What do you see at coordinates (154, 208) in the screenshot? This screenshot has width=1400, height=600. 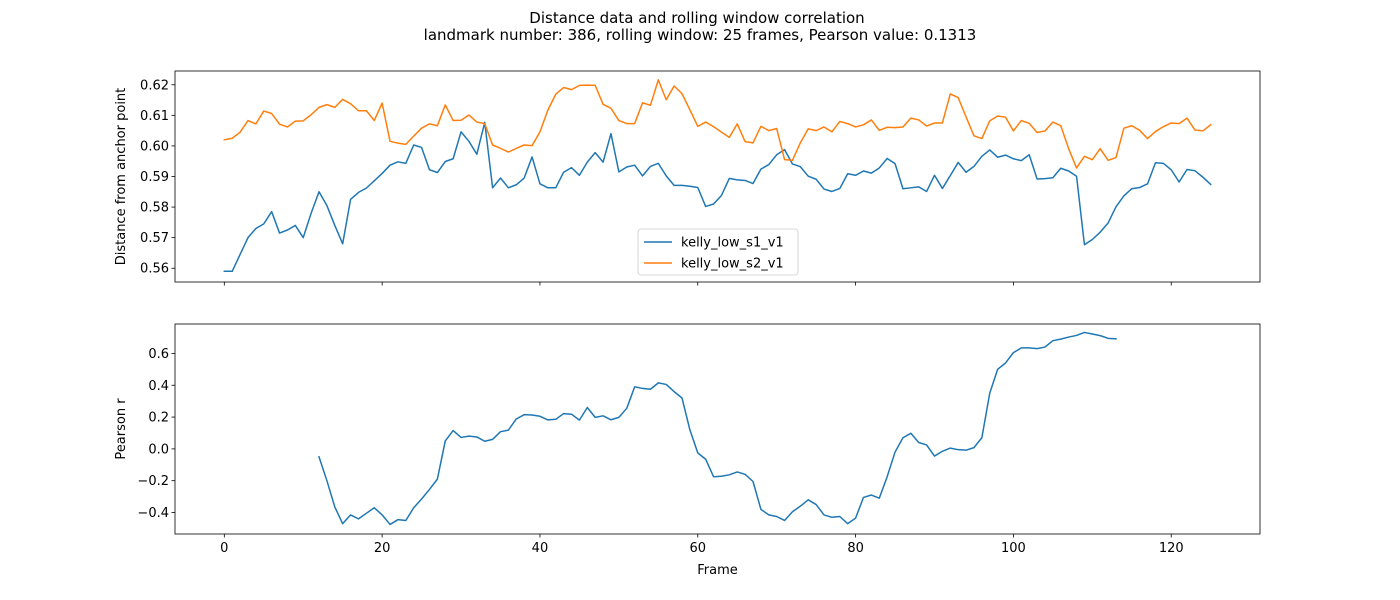 I see `y-tick-label: 0.58` at bounding box center [154, 208].